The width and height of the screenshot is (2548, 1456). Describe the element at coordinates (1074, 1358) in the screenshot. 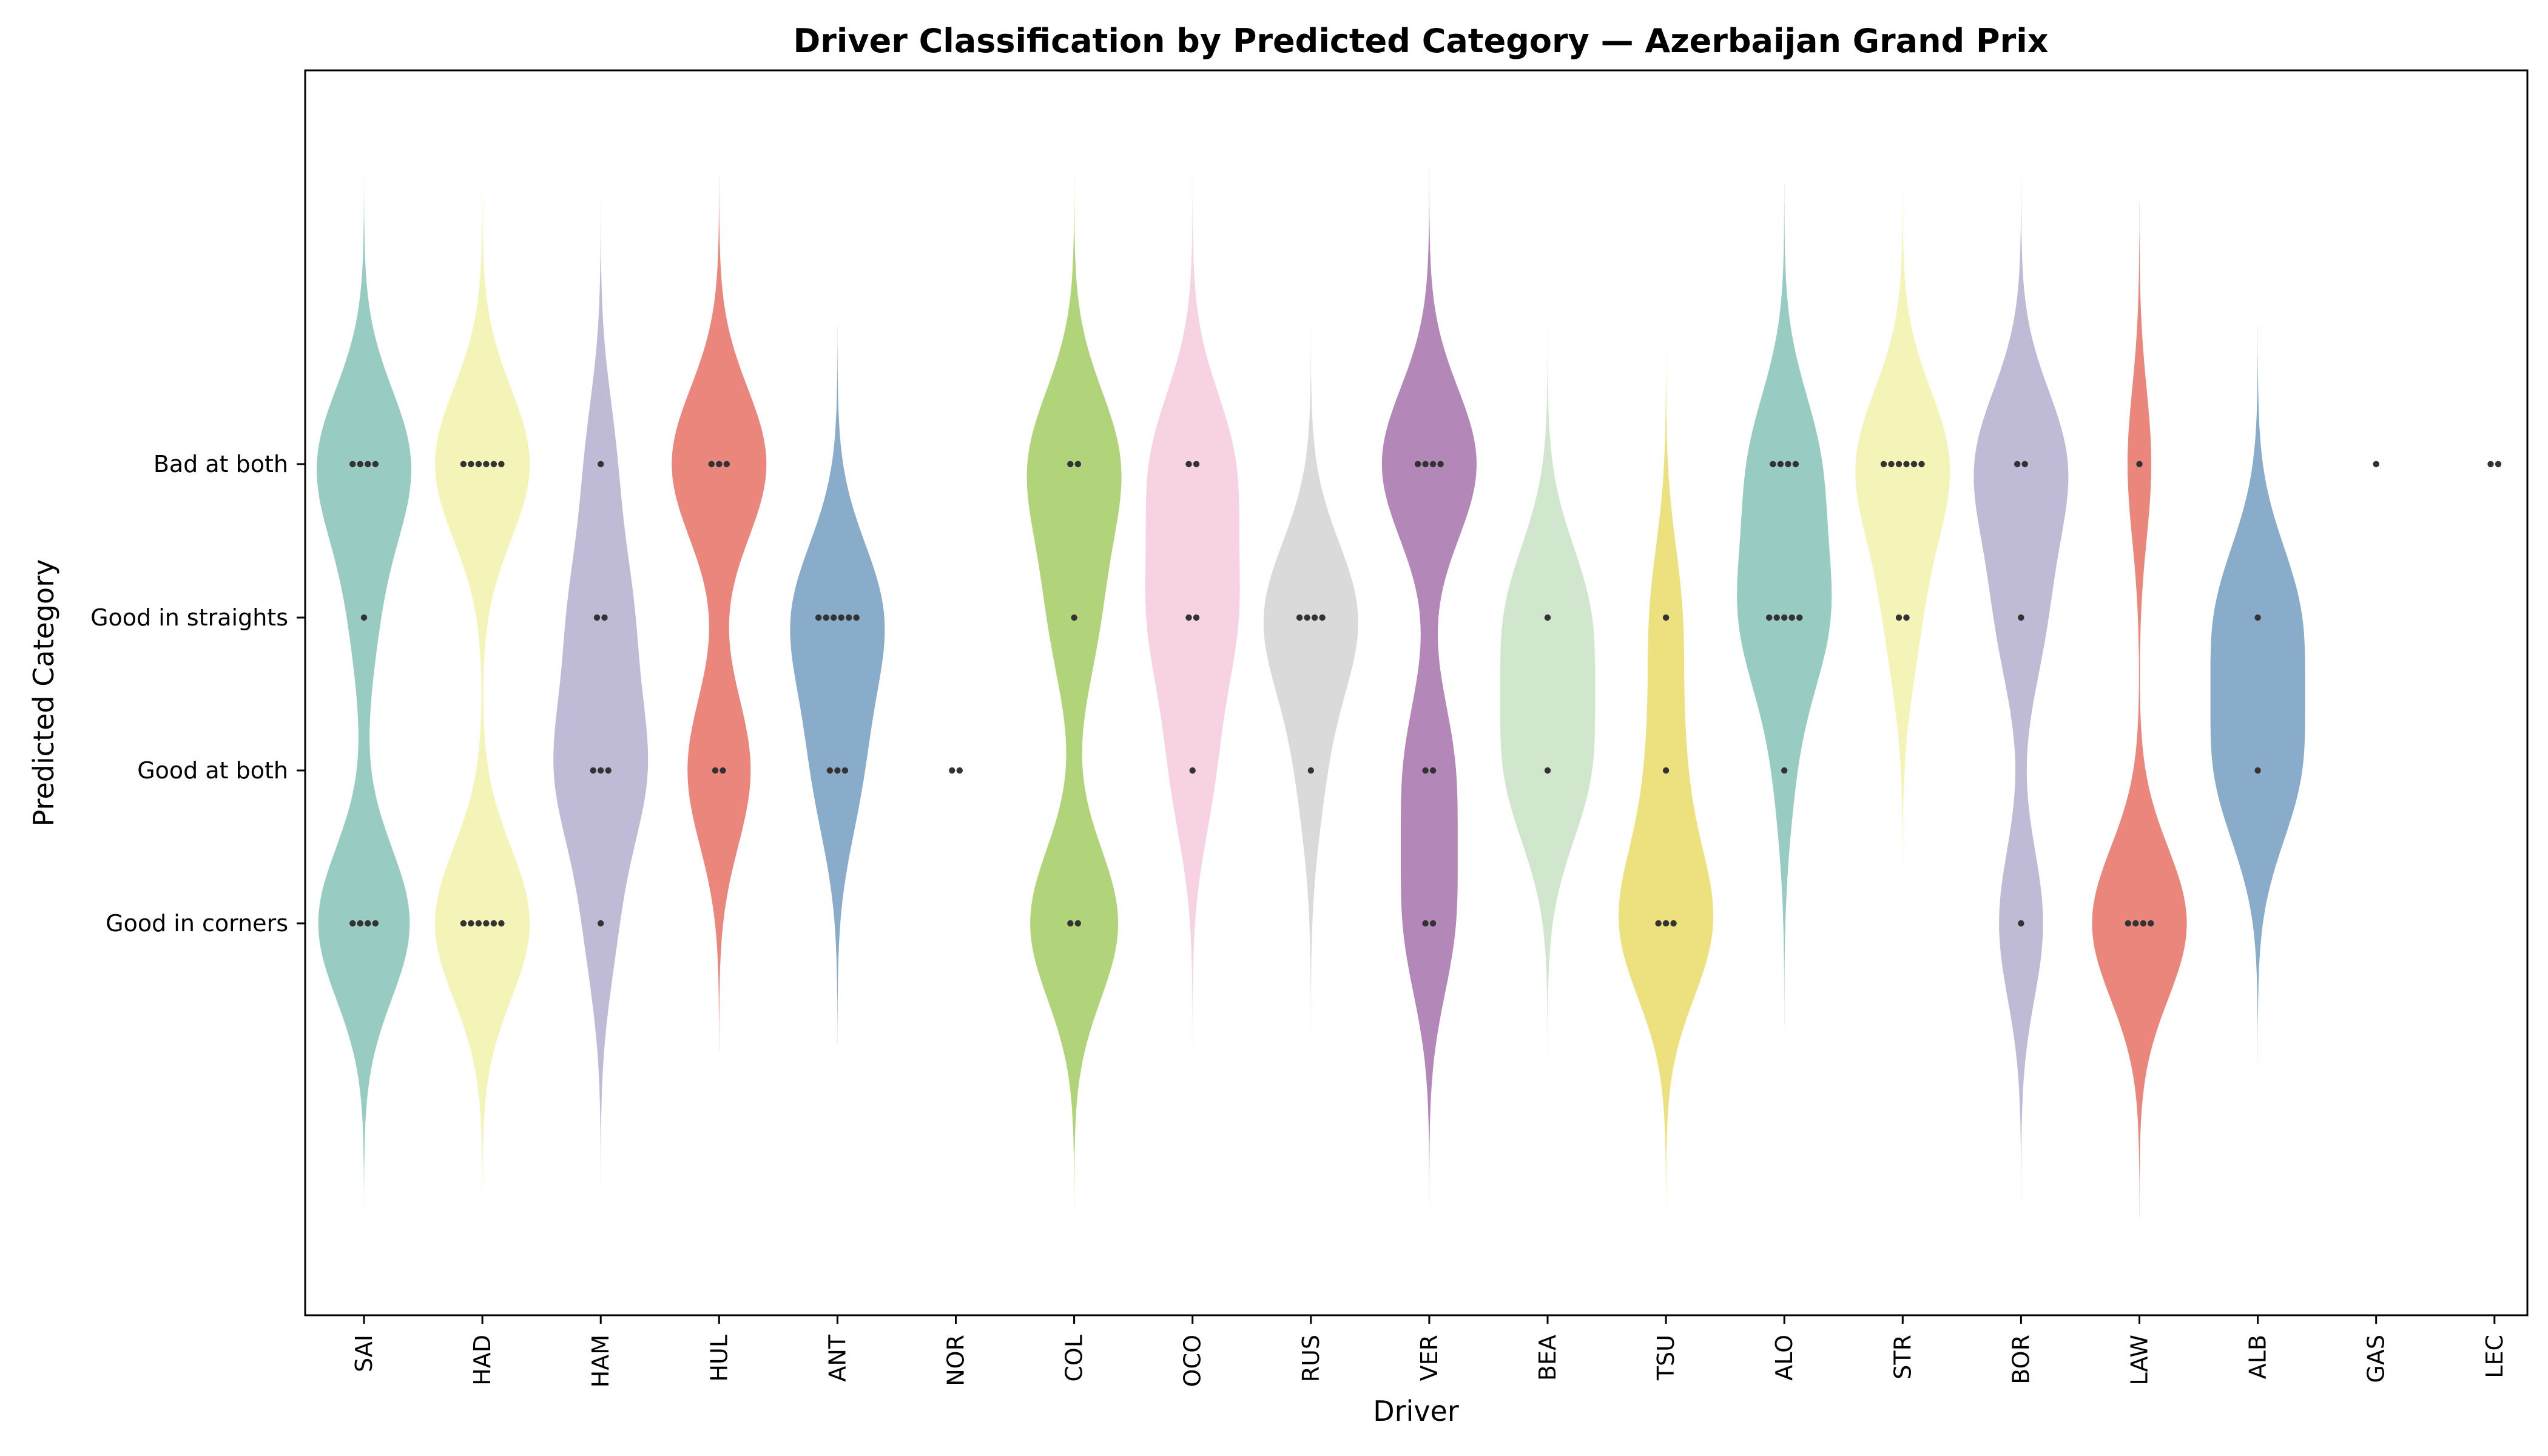

I see `x-tick-label-col: COL` at that location.